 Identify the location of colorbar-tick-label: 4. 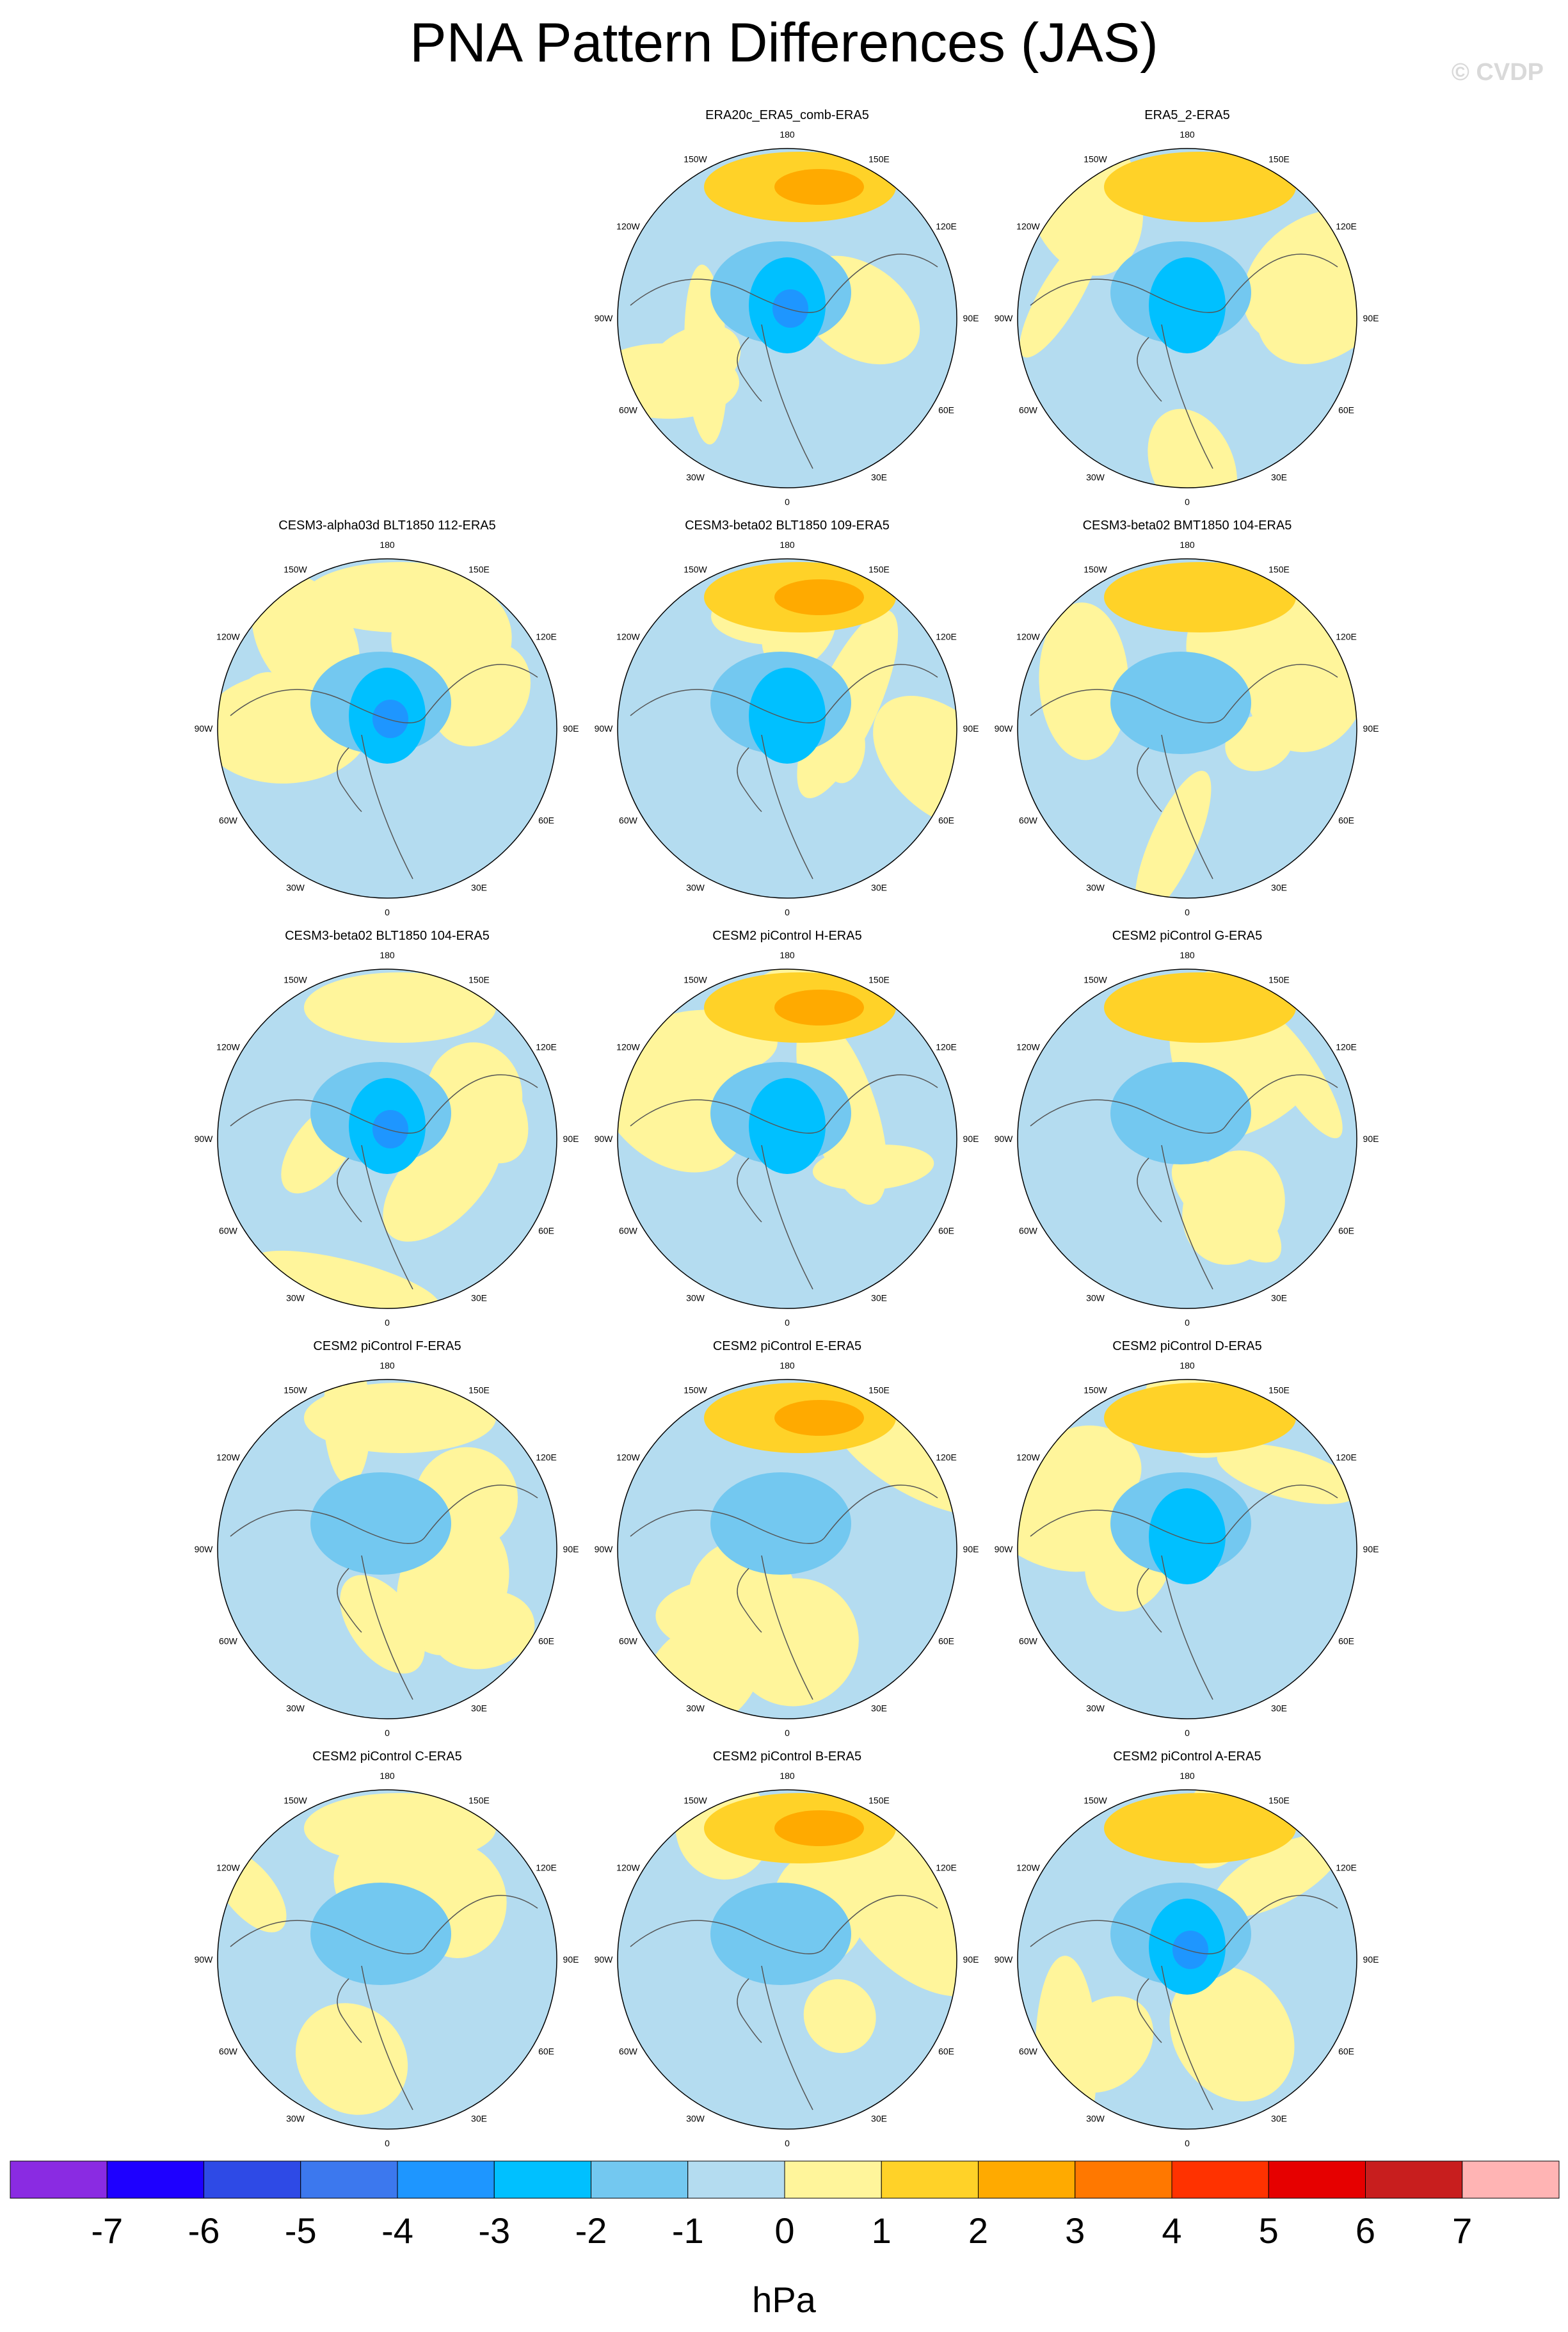
(1171, 2230).